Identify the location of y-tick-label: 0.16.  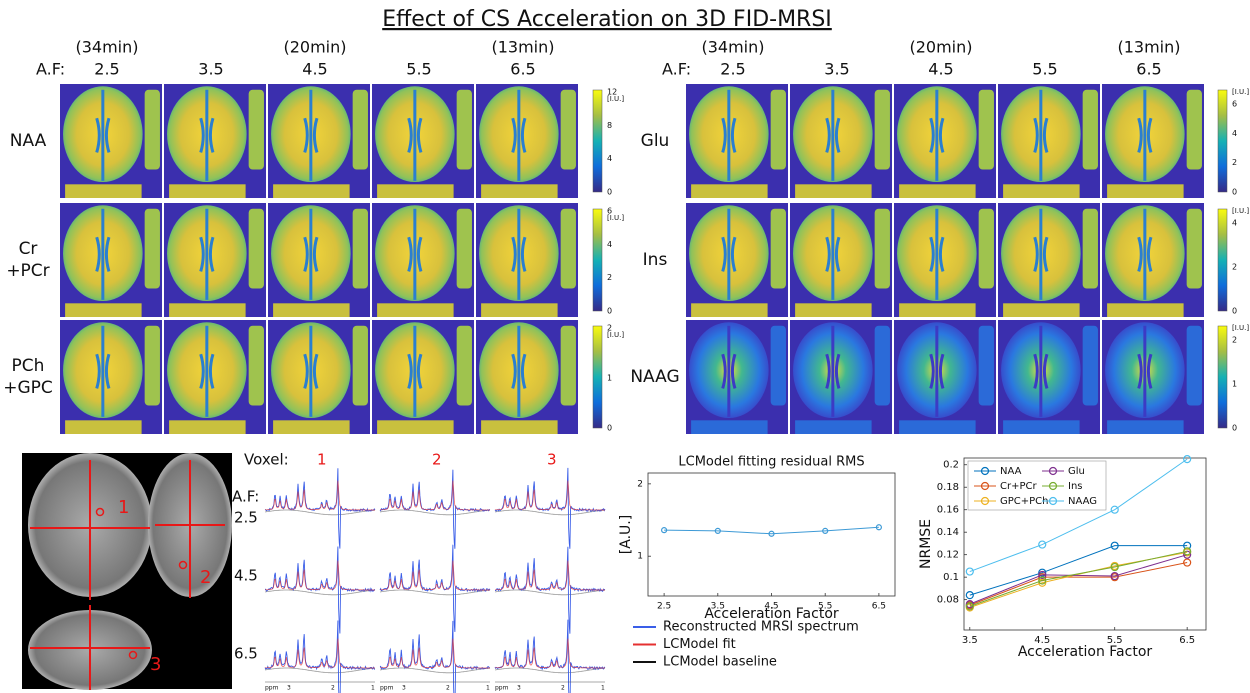
(948, 510).